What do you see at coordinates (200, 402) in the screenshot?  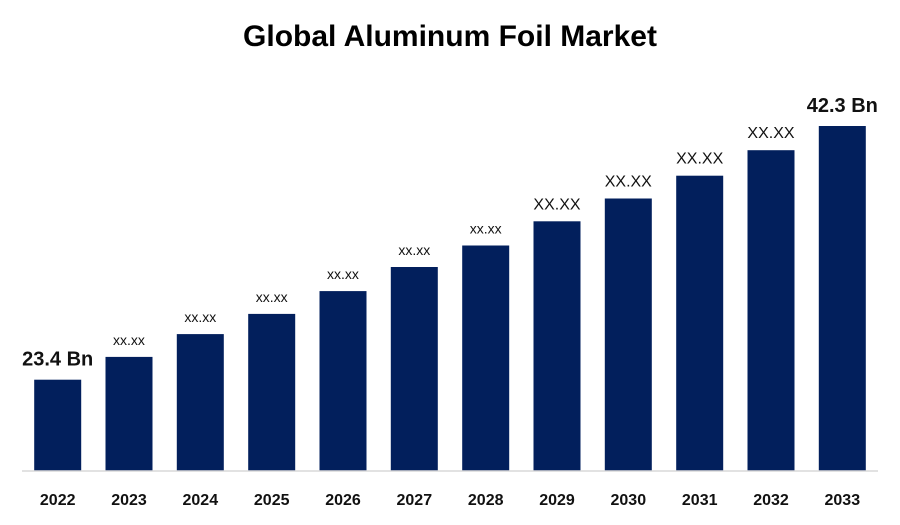 I see `bar-2024` at bounding box center [200, 402].